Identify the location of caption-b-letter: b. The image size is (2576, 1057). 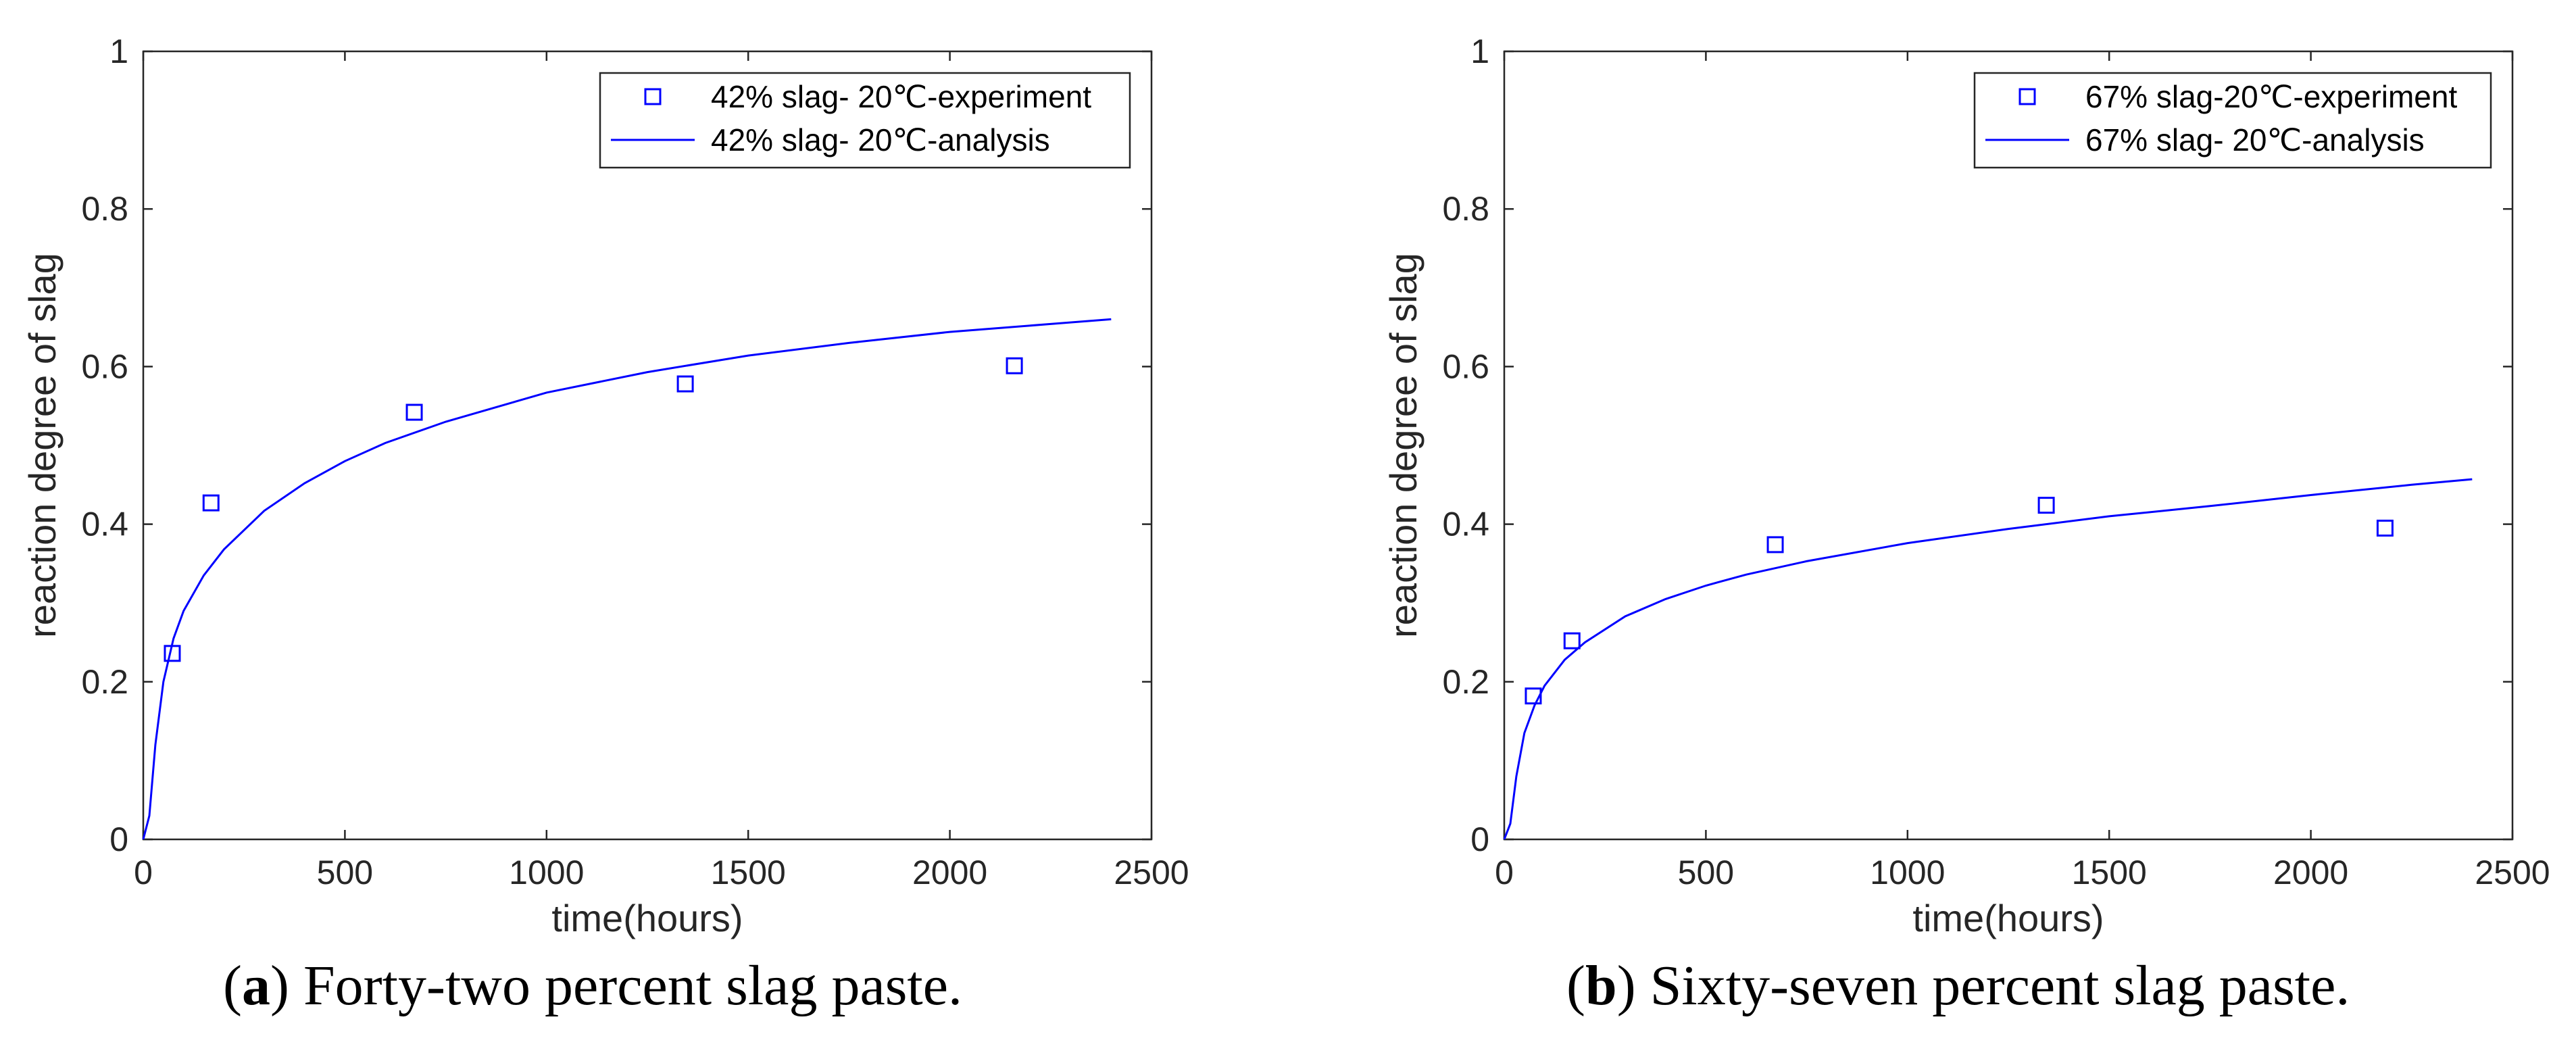
(1601, 985).